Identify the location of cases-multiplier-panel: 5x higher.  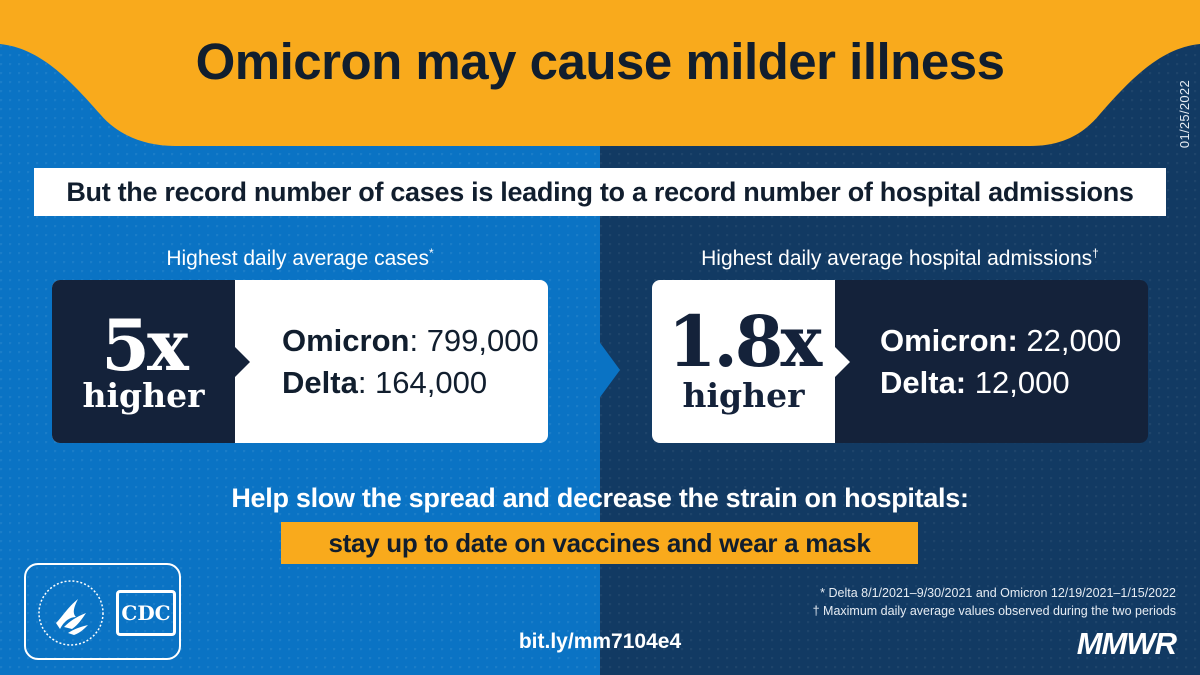
(143, 361).